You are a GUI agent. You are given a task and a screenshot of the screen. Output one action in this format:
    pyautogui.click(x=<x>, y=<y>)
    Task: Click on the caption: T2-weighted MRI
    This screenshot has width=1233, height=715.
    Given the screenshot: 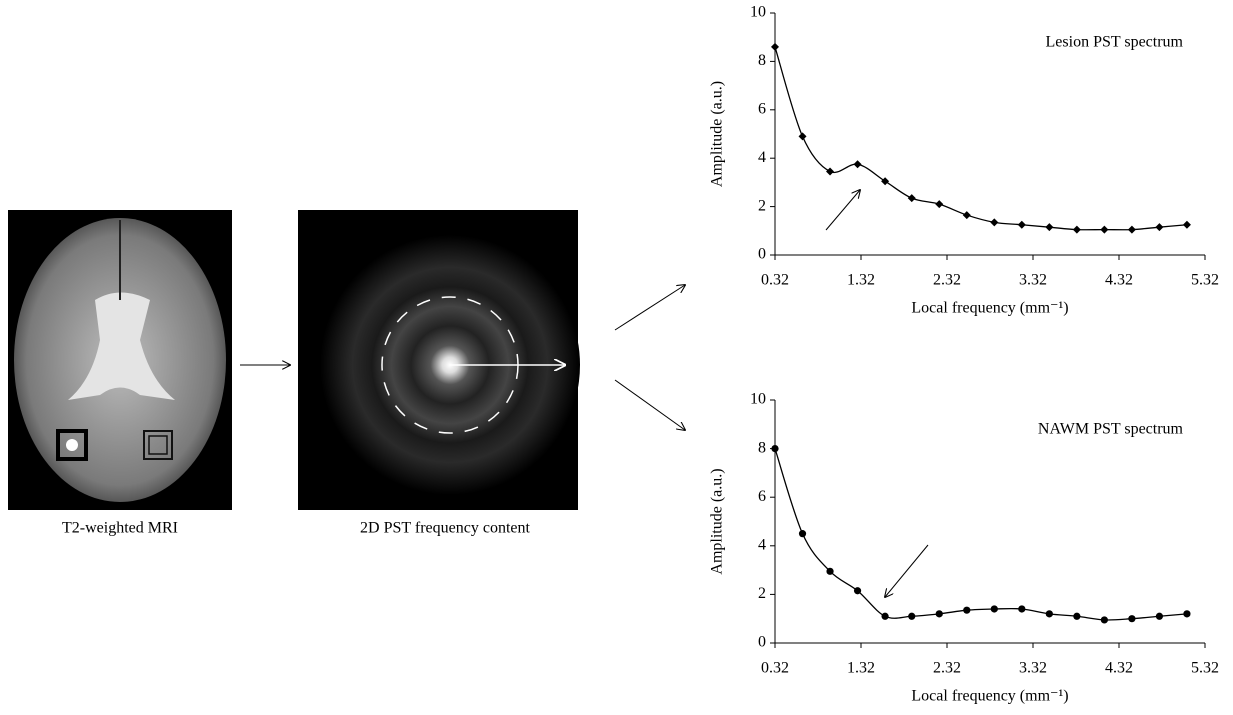 What is the action you would take?
    pyautogui.click(x=120, y=528)
    